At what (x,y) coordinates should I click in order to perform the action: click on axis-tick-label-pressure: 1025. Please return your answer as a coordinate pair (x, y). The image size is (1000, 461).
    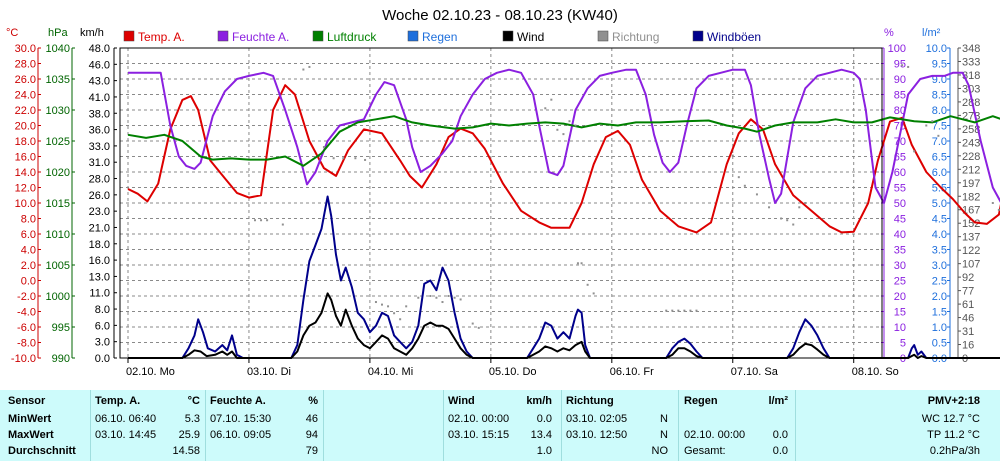
    Looking at the image, I should click on (58, 142).